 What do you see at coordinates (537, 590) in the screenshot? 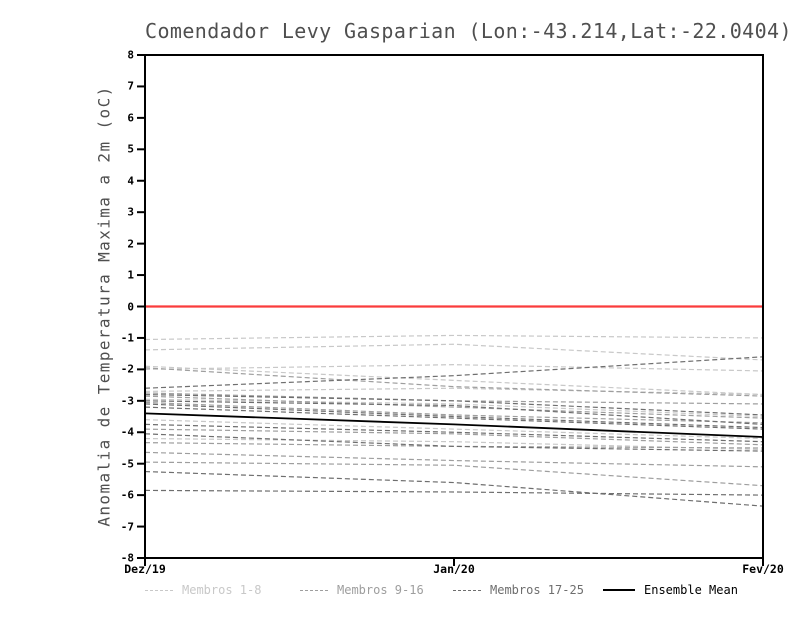
I see `legend-label: Membros 17-25` at bounding box center [537, 590].